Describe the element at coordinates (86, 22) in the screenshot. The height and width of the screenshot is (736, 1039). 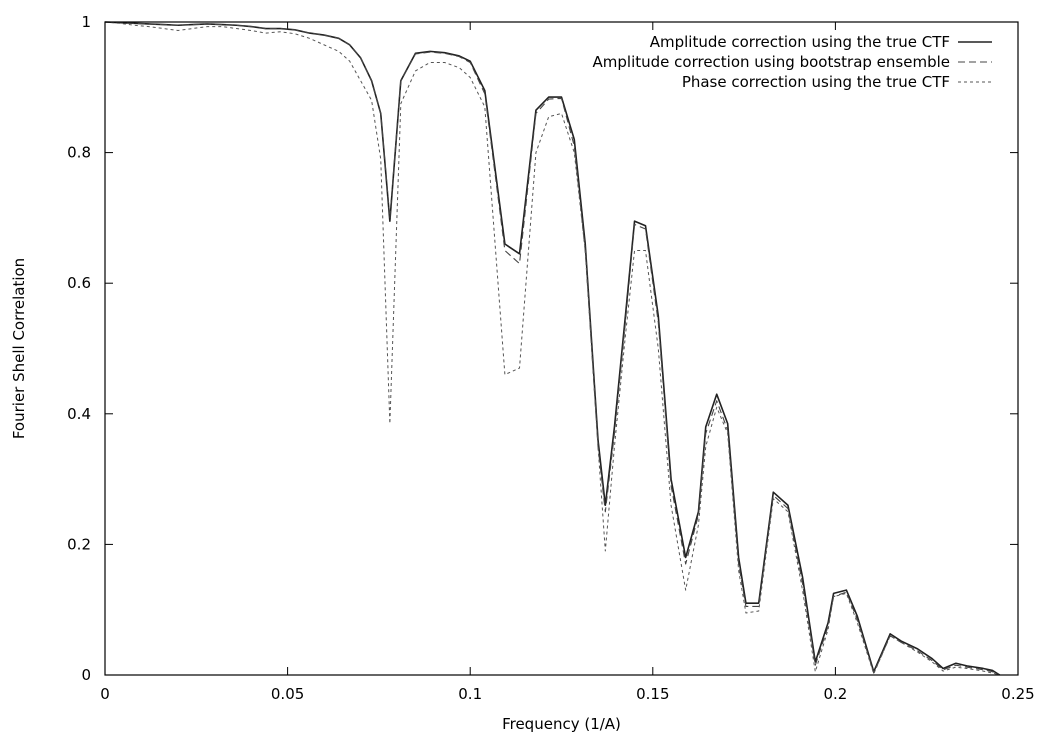
I see `y-tick-label: 1` at that location.